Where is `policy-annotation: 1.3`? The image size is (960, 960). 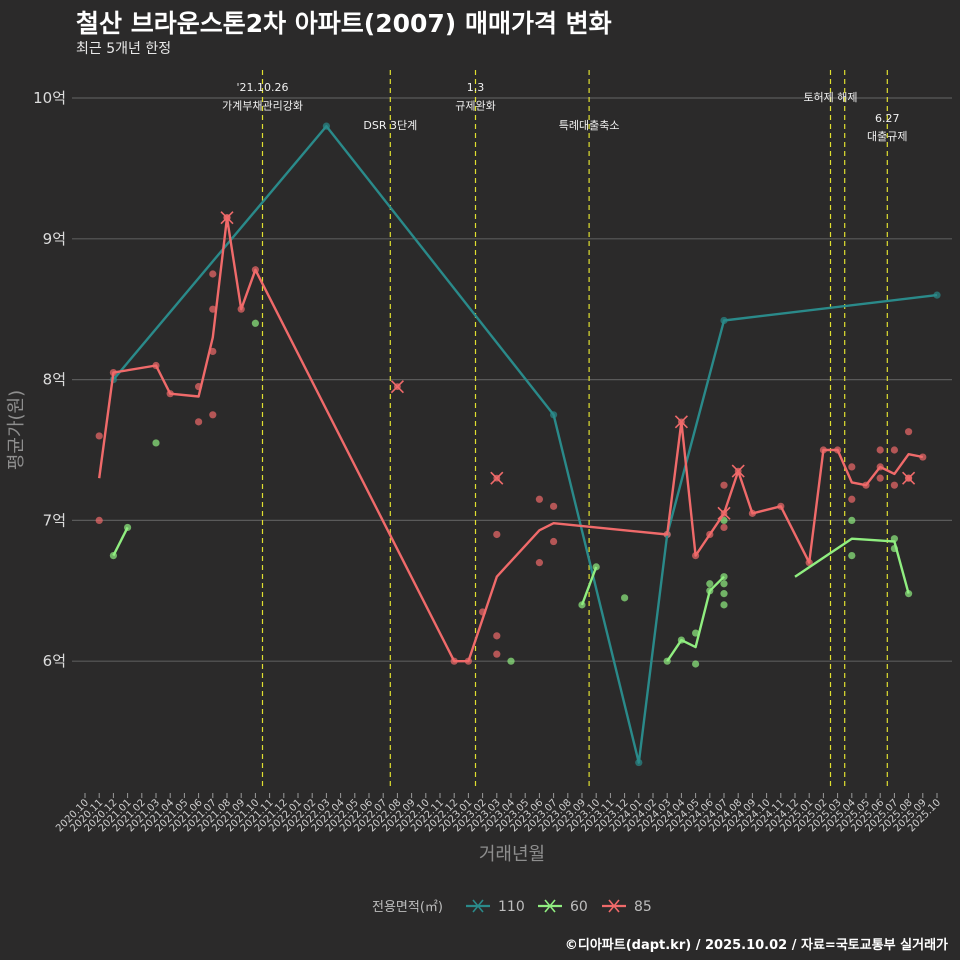 policy-annotation: 1.3 is located at coordinates (476, 87).